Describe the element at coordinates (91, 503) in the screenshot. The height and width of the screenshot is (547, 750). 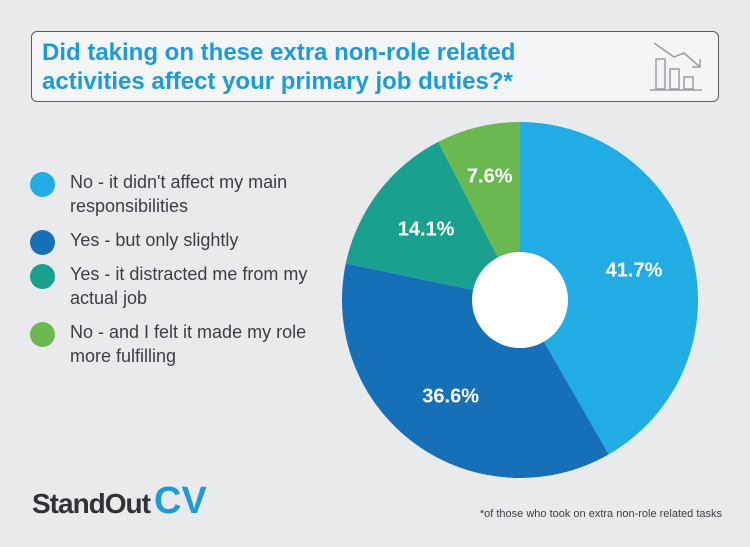
I see `logo-text: StandOut` at that location.